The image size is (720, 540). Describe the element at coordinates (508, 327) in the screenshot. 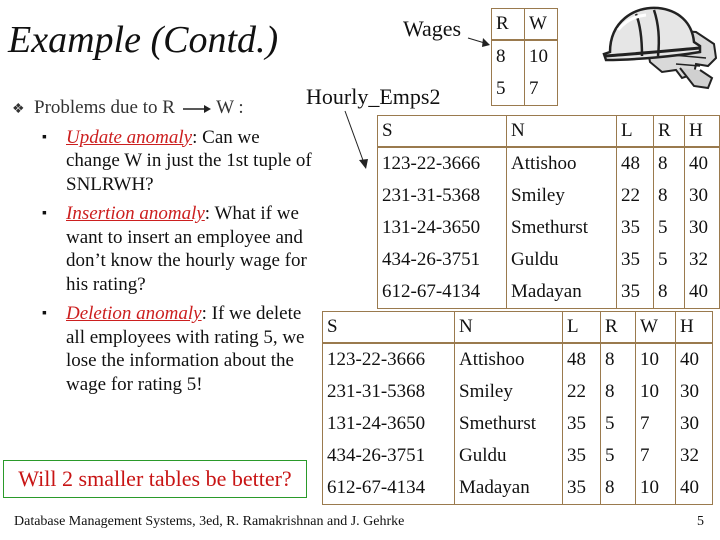

I see `snlrwh-header-n: N` at that location.